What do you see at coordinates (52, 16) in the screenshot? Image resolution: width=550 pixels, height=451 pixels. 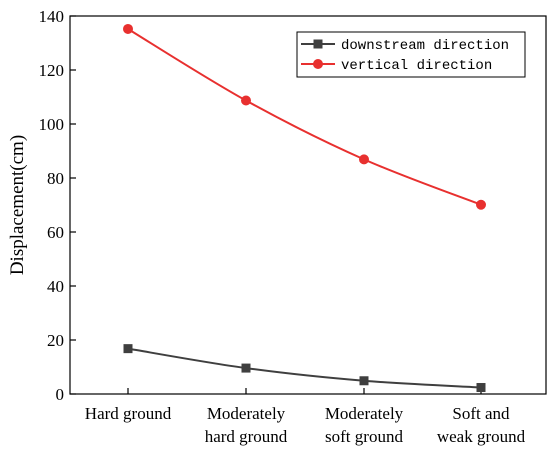 I see `y-tick-label: 140` at bounding box center [52, 16].